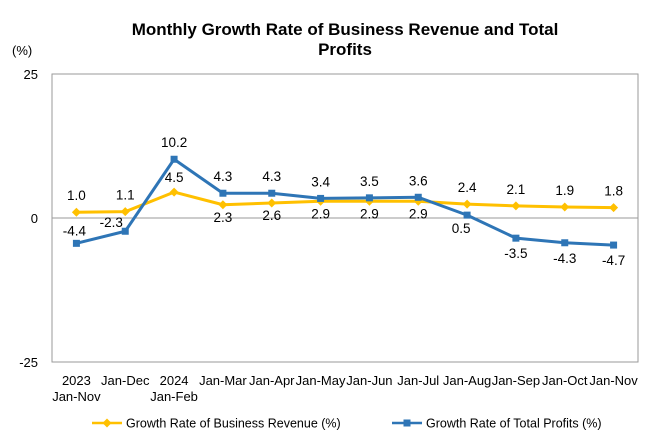 The image size is (660, 440). I want to click on chart-title-line-2: Profits, so click(345, 49).